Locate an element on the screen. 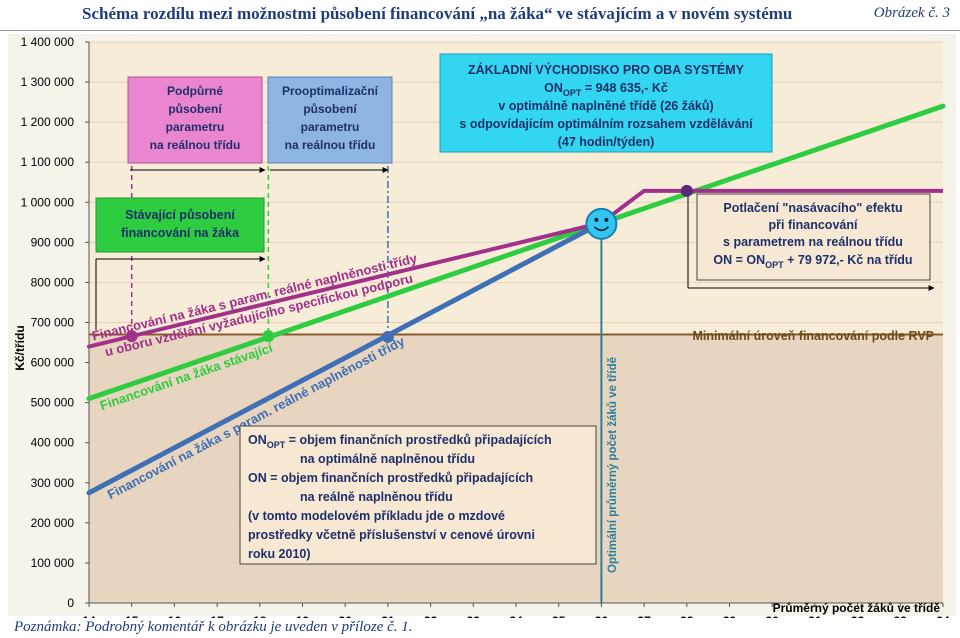  x-tick-label: 23 is located at coordinates (474, 616).